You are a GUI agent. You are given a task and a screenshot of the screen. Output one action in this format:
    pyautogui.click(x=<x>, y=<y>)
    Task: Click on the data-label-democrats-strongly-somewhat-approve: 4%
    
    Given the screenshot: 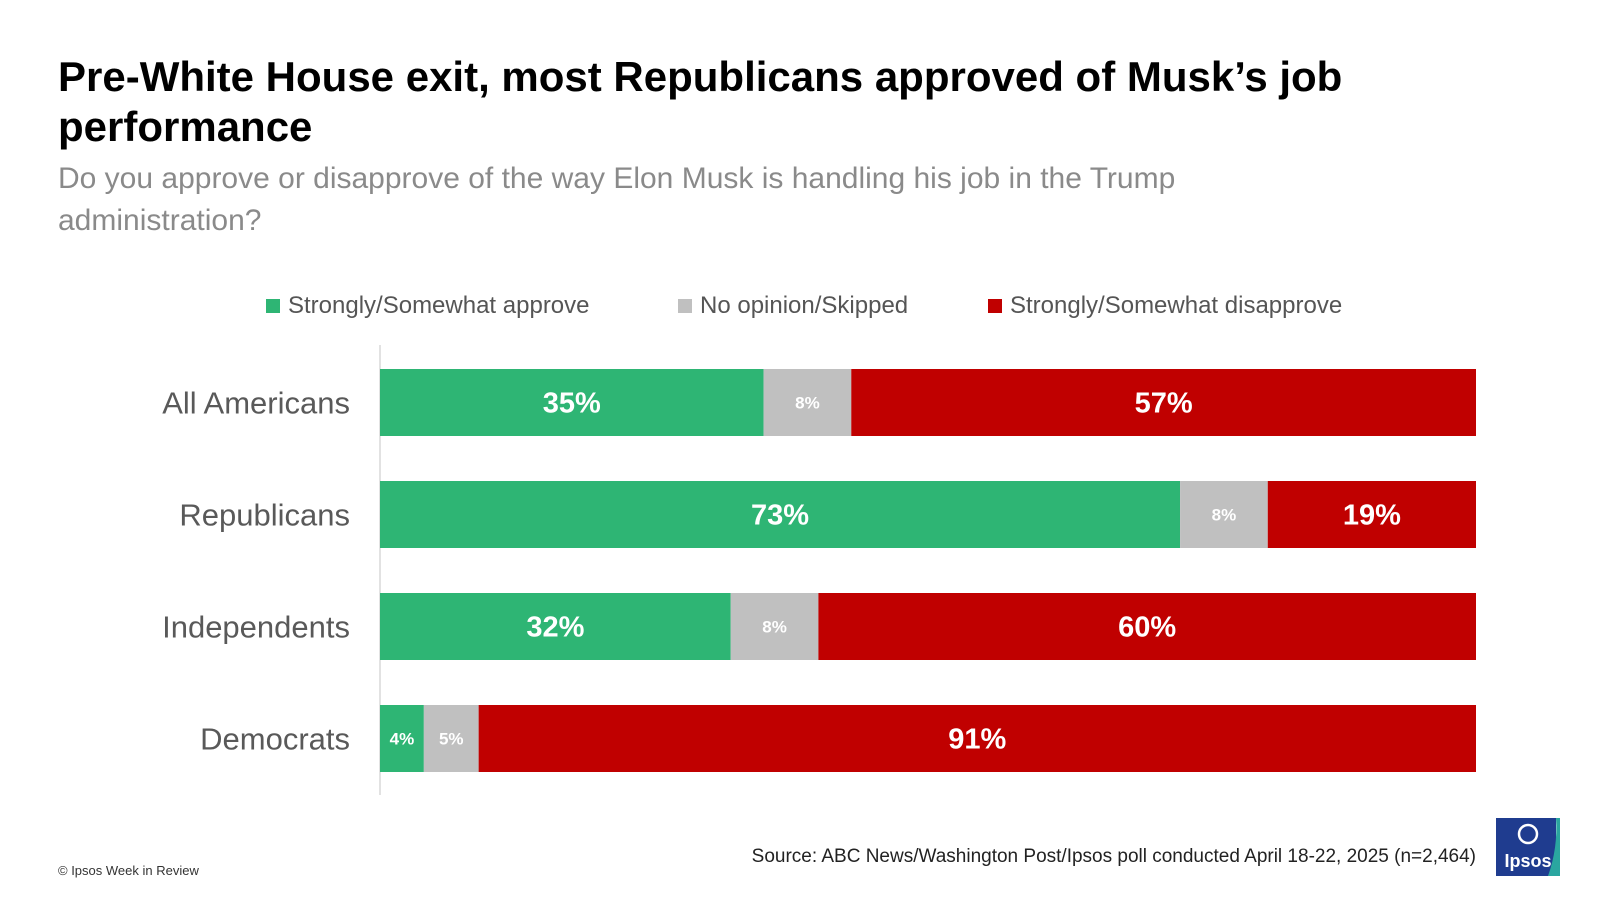 What is the action you would take?
    pyautogui.click(x=402, y=739)
    